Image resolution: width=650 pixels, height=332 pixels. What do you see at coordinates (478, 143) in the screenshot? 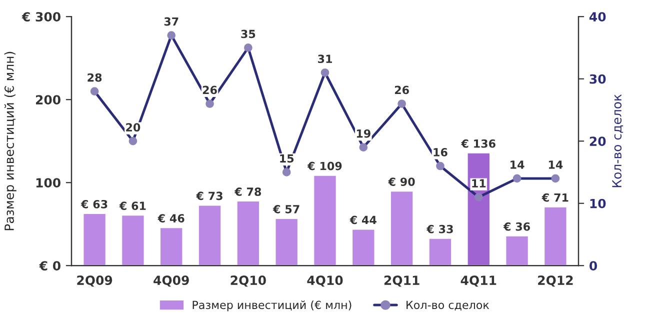
I see `data-label: € 136` at bounding box center [478, 143].